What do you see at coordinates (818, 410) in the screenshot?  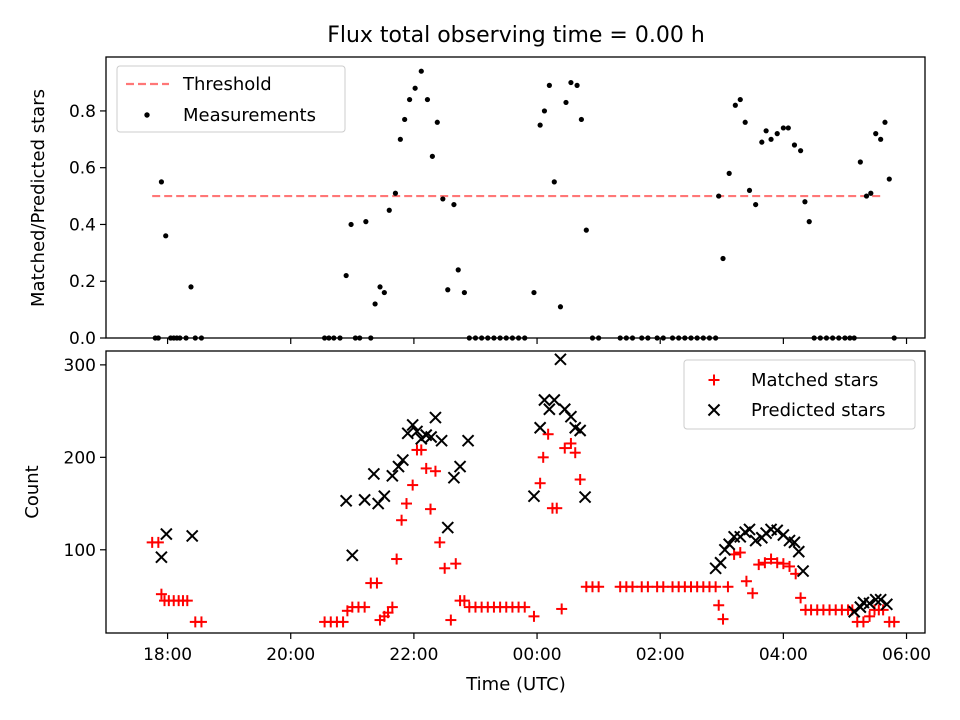 I see `legend-predicted-label: Predicted stars` at bounding box center [818, 410].